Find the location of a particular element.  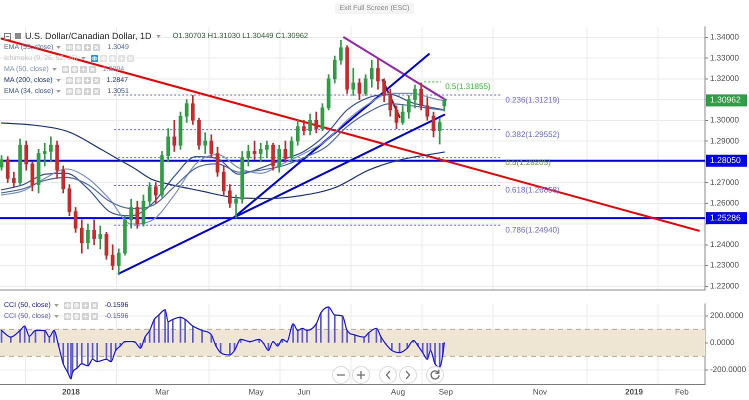

chart-title: U.S. Dollar/Canadian Dollar, 1D is located at coordinates (88, 36).